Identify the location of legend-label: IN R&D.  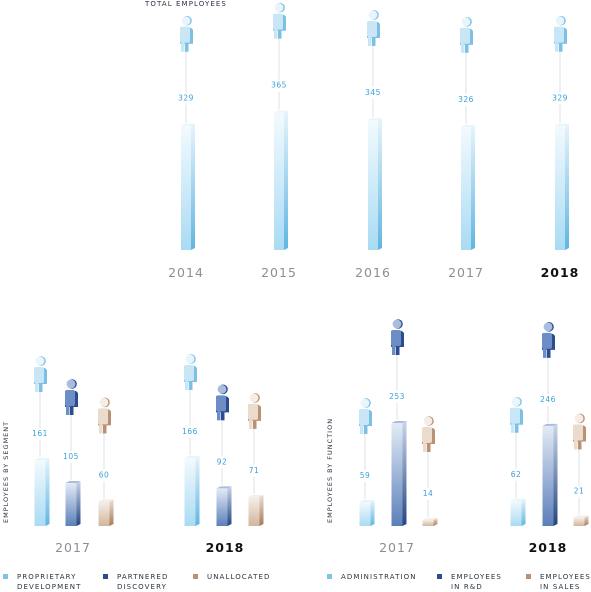
(467, 587).